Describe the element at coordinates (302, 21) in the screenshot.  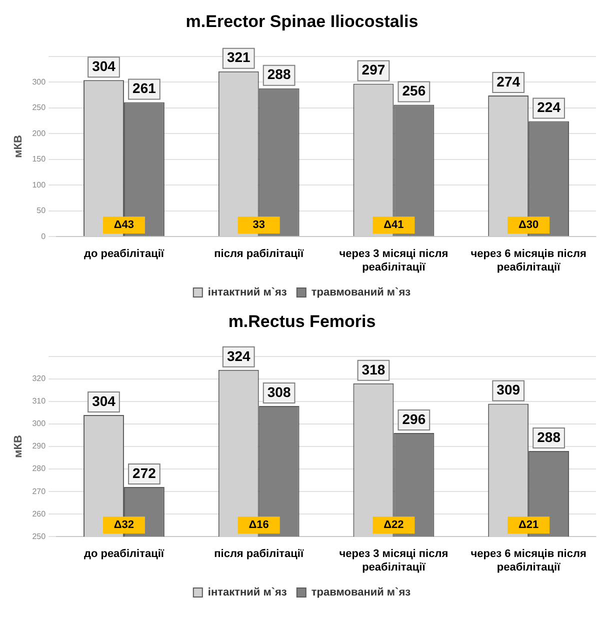
I see `chart-title: m.Erector Spinae Iliocostalis` at that location.